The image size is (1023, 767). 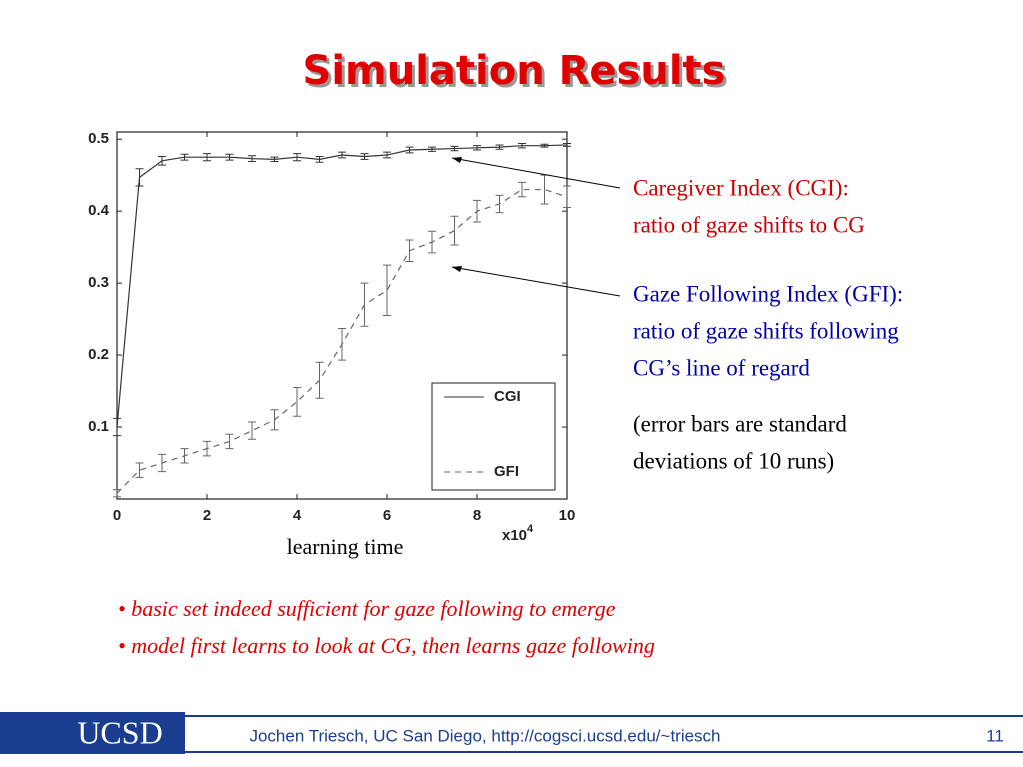 I want to click on x-scale-base: x10, so click(x=514, y=535).